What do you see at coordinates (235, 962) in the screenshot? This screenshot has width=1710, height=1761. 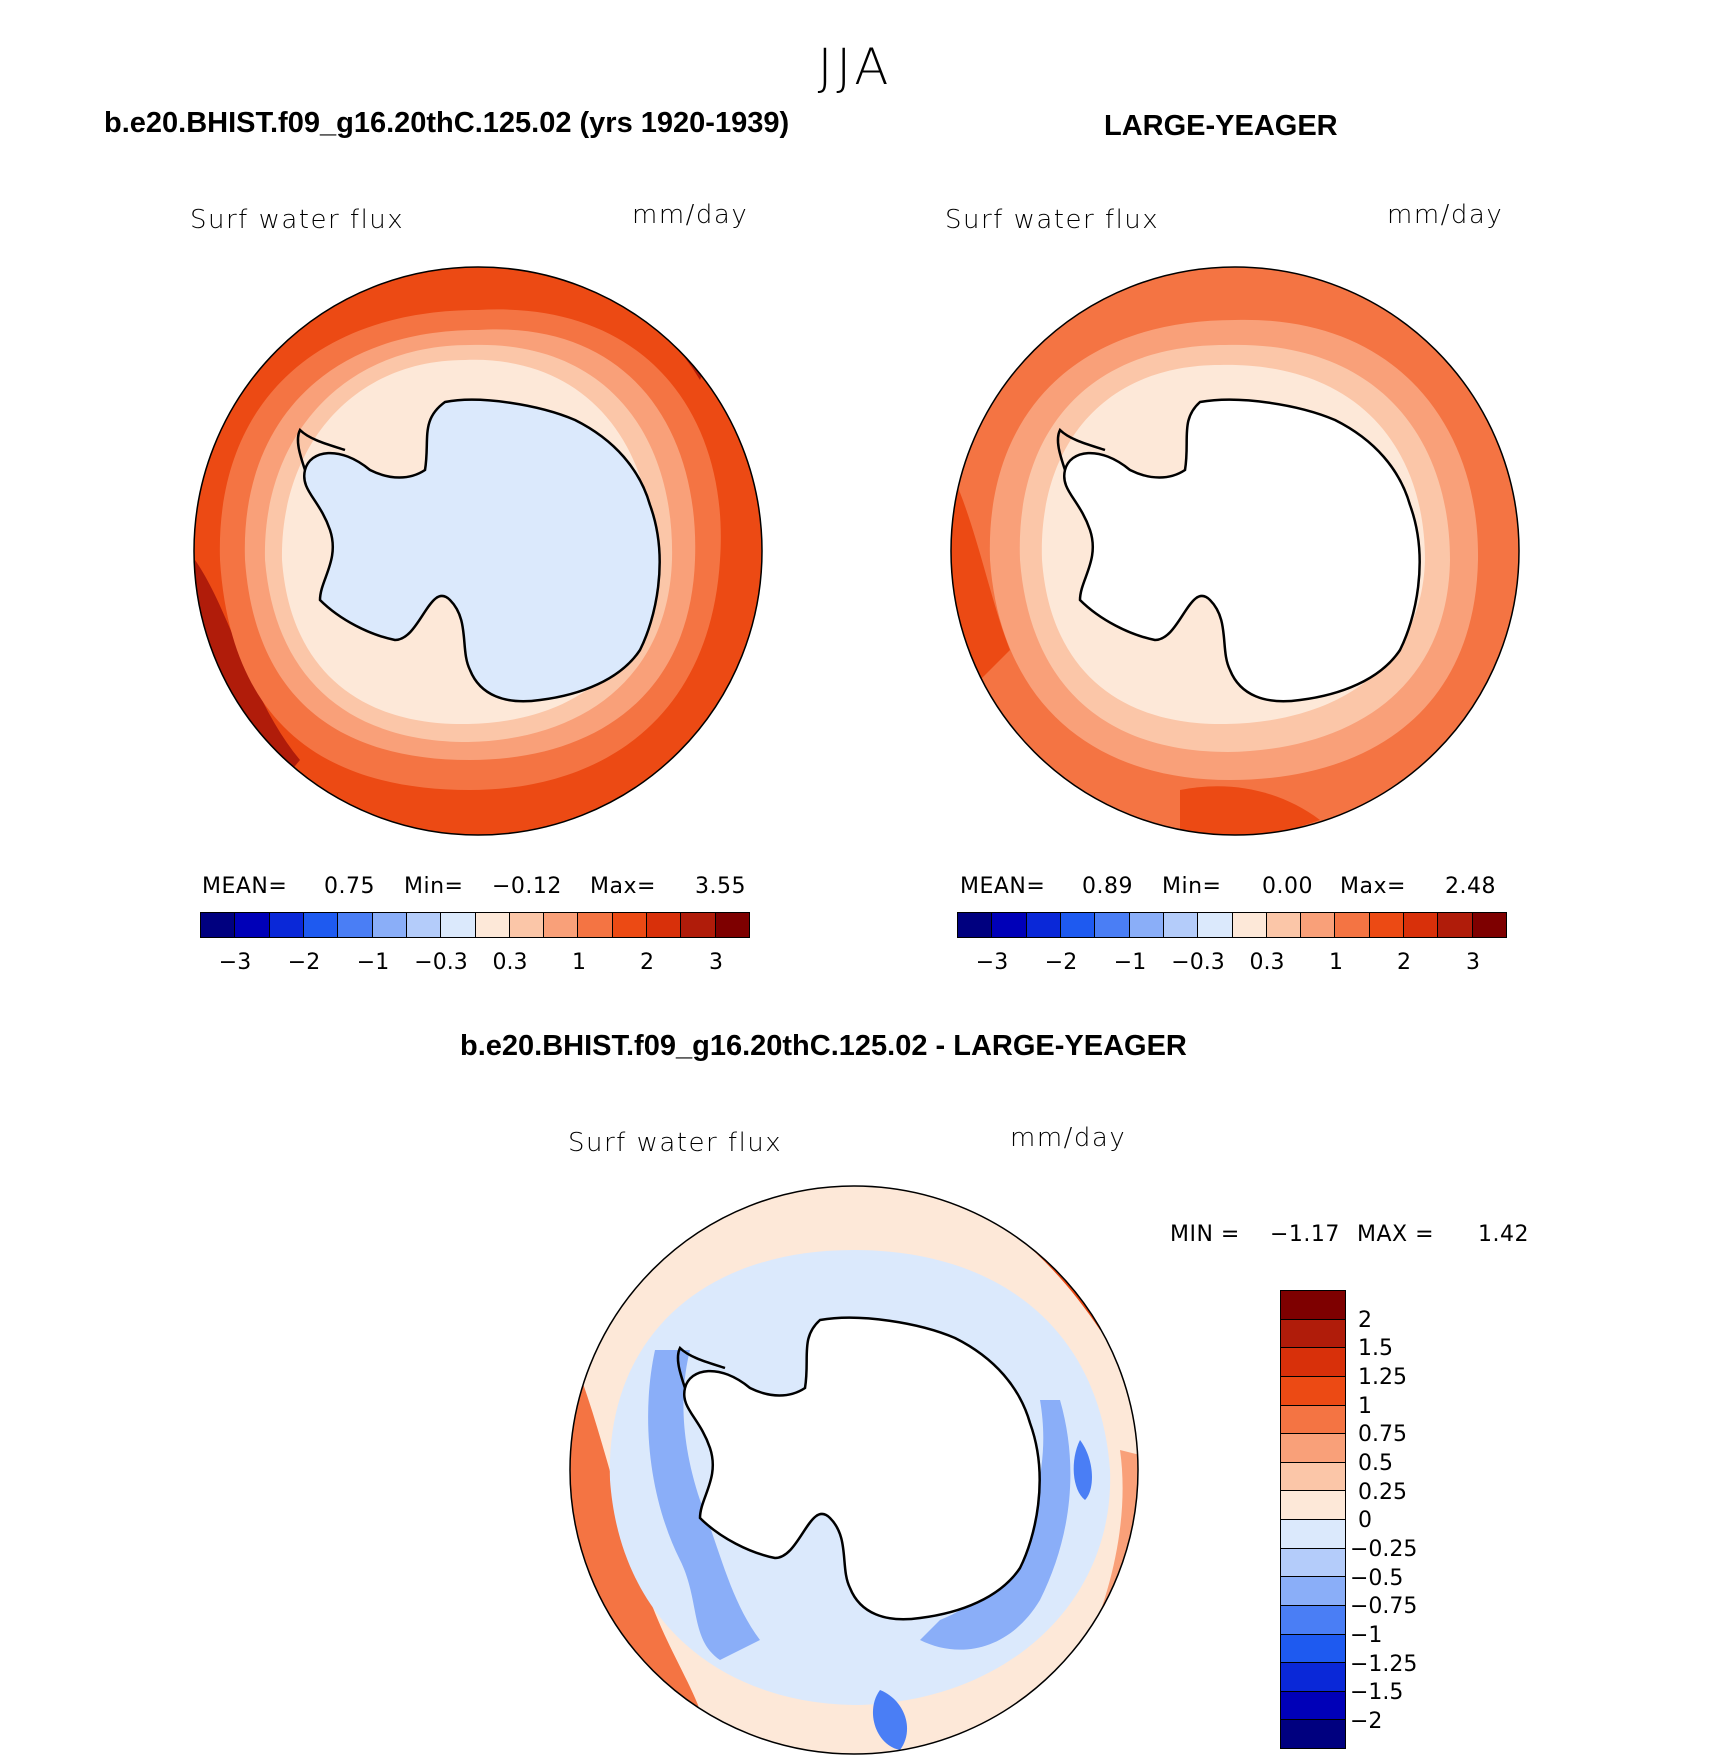 I see `cbar1-tick: −3` at bounding box center [235, 962].